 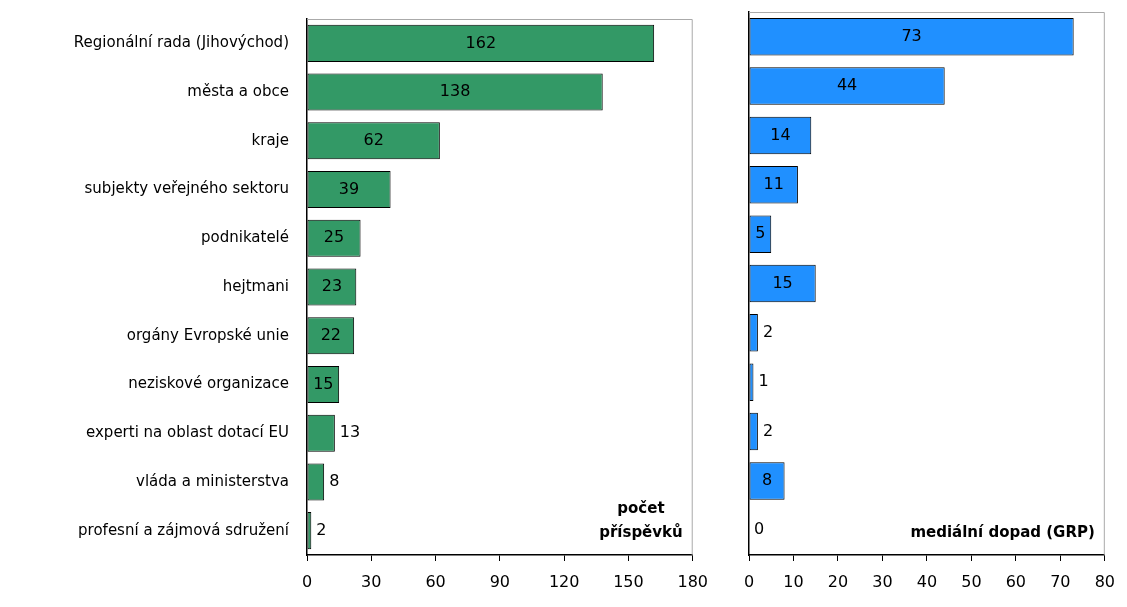 I want to click on y-tick-label: města a obce, so click(x=238, y=90).